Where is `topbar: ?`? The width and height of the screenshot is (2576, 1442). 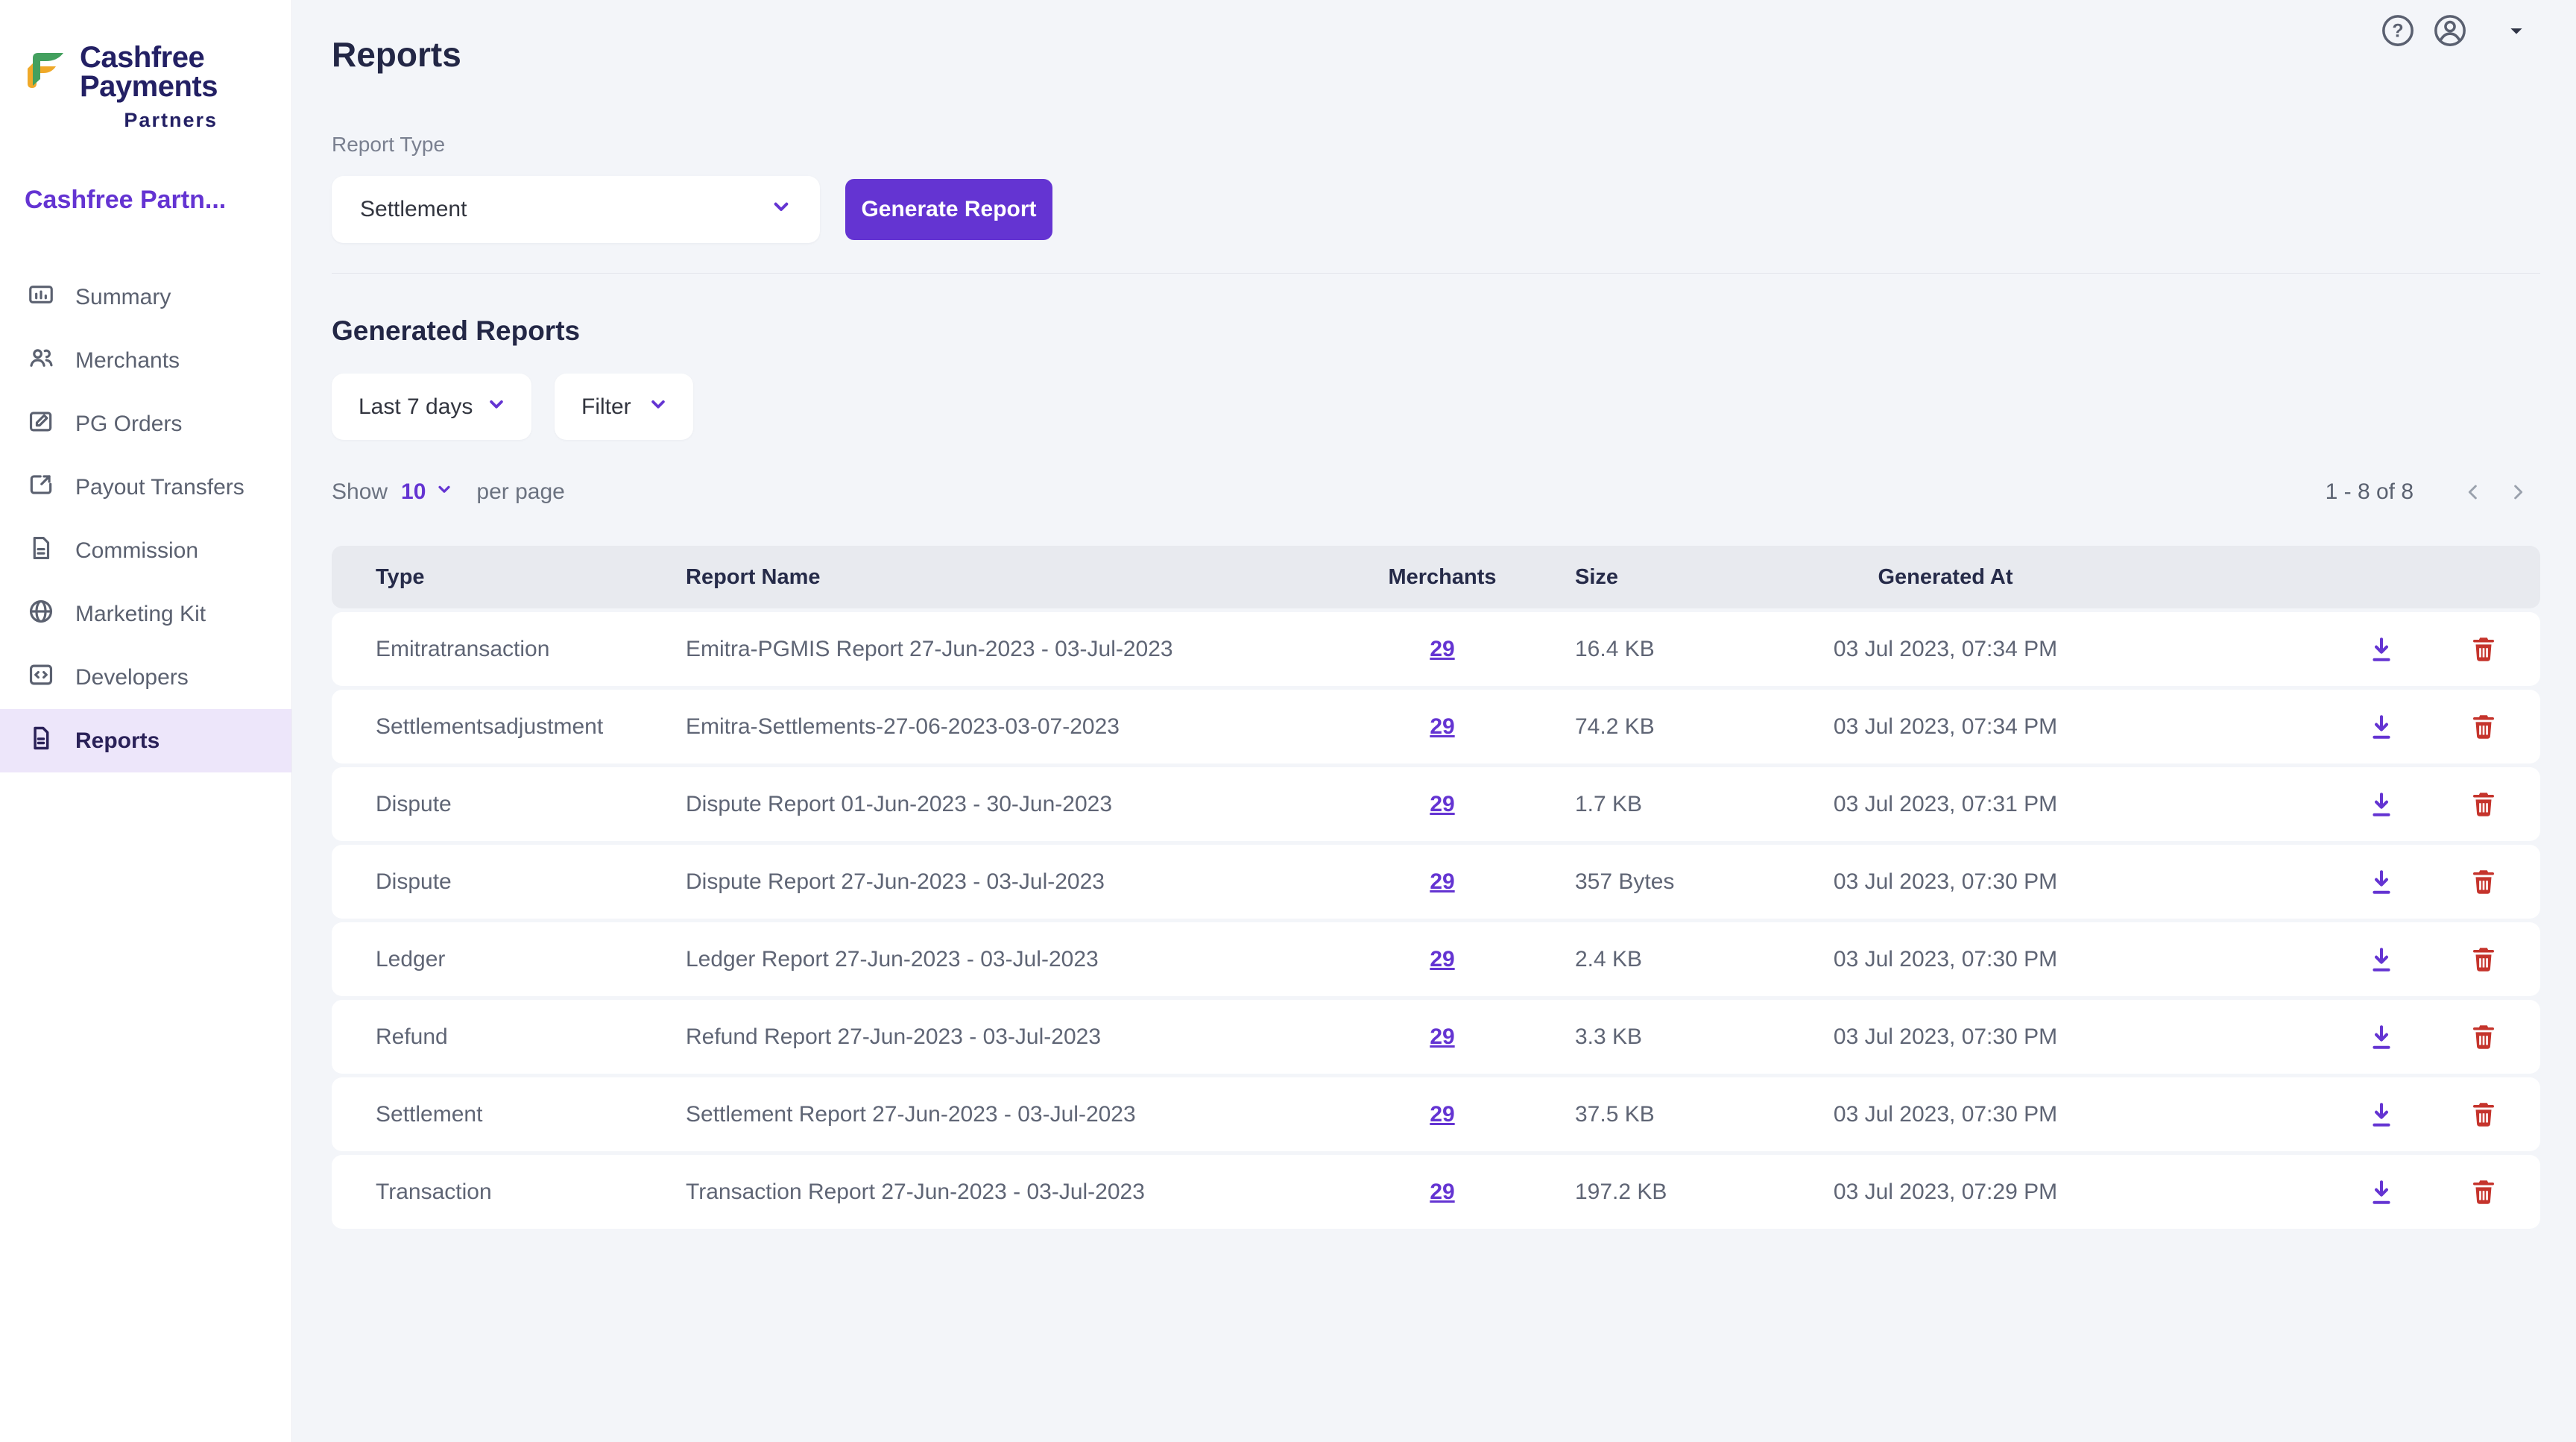 topbar: ? is located at coordinates (2453, 30).